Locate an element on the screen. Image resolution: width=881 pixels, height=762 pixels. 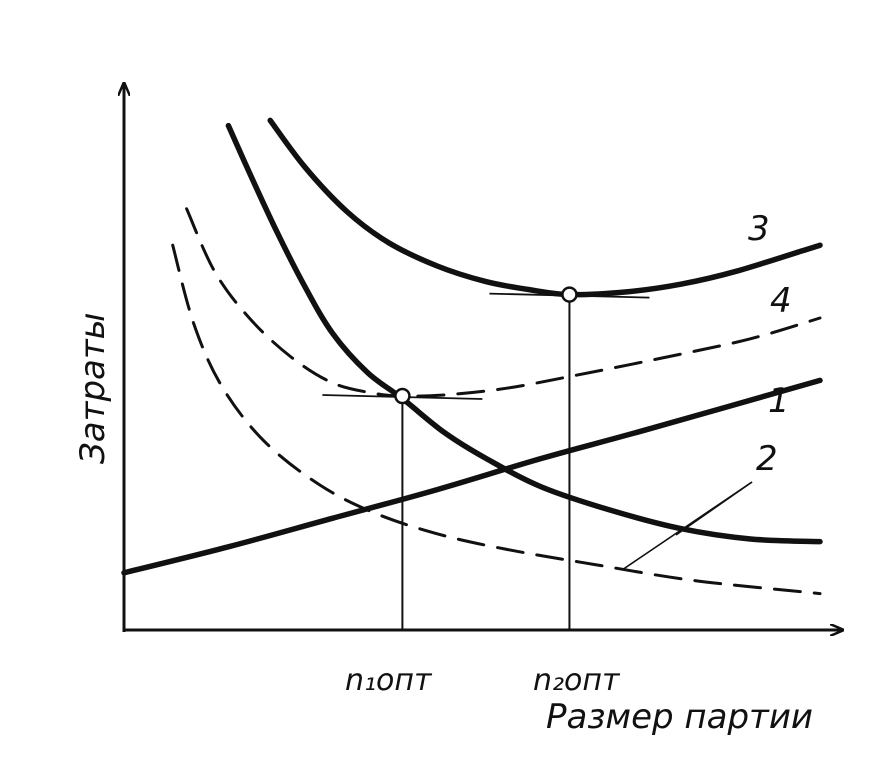
callout-line is located at coordinates (714, 508).